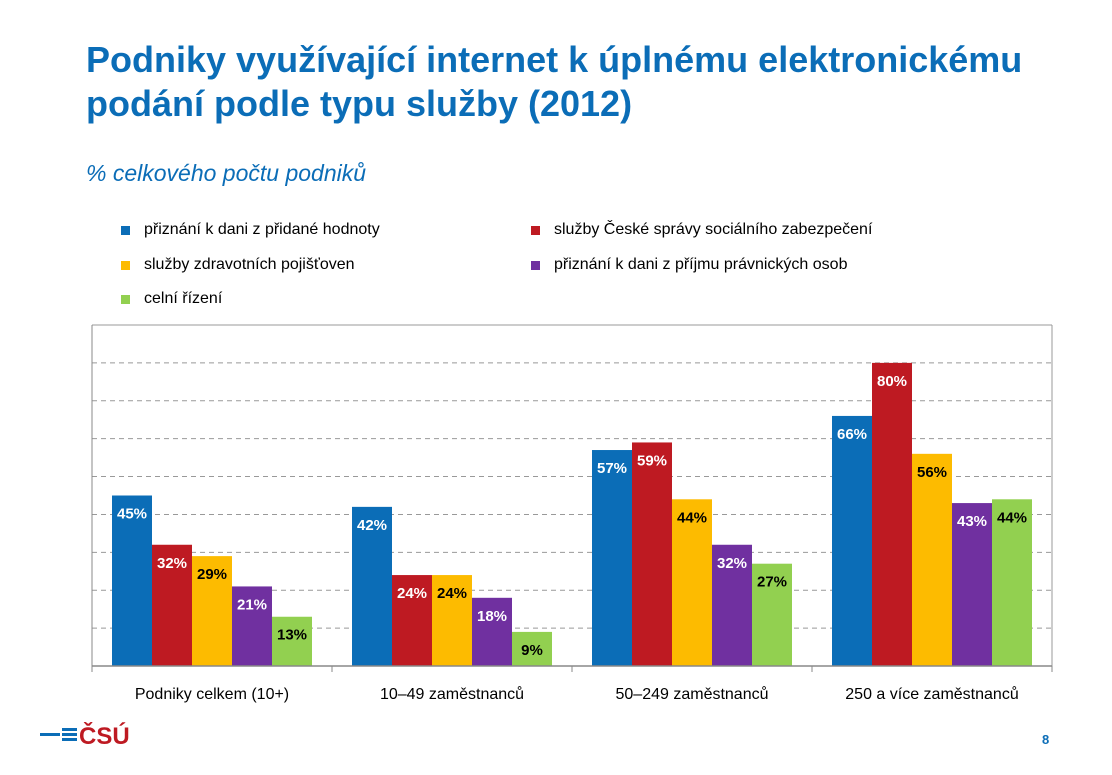  I want to click on legend-item-customs: celní řízení, so click(171, 299).